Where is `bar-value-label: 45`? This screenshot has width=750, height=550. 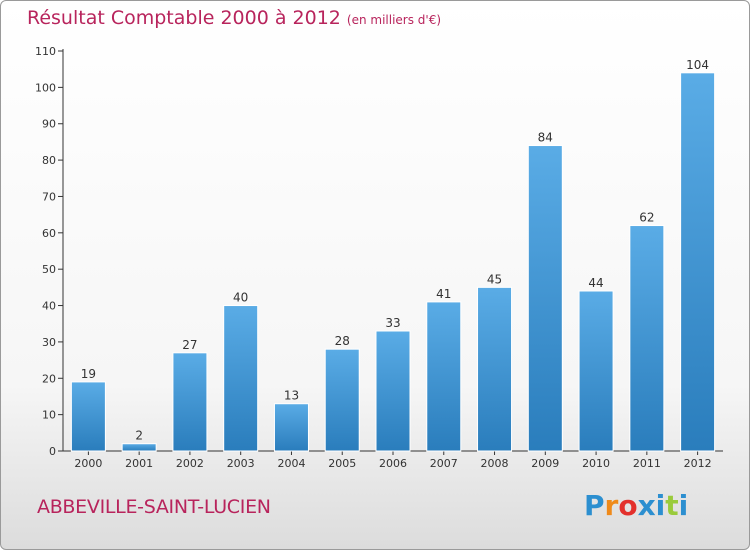 bar-value-label: 45 is located at coordinates (494, 279).